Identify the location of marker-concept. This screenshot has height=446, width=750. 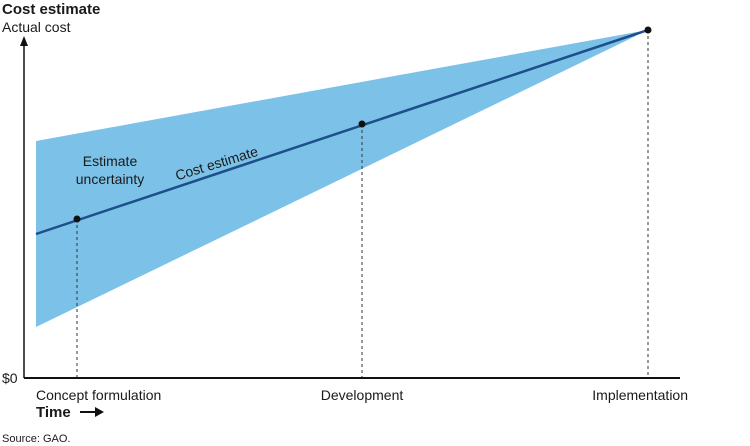
(77, 219).